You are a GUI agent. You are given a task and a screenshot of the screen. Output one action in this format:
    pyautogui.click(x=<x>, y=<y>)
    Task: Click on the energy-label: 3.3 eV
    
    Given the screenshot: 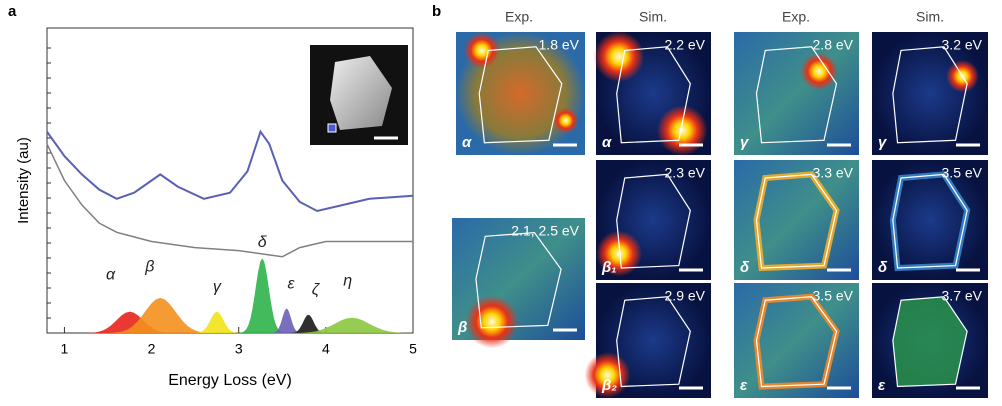 What is the action you would take?
    pyautogui.click(x=833, y=173)
    